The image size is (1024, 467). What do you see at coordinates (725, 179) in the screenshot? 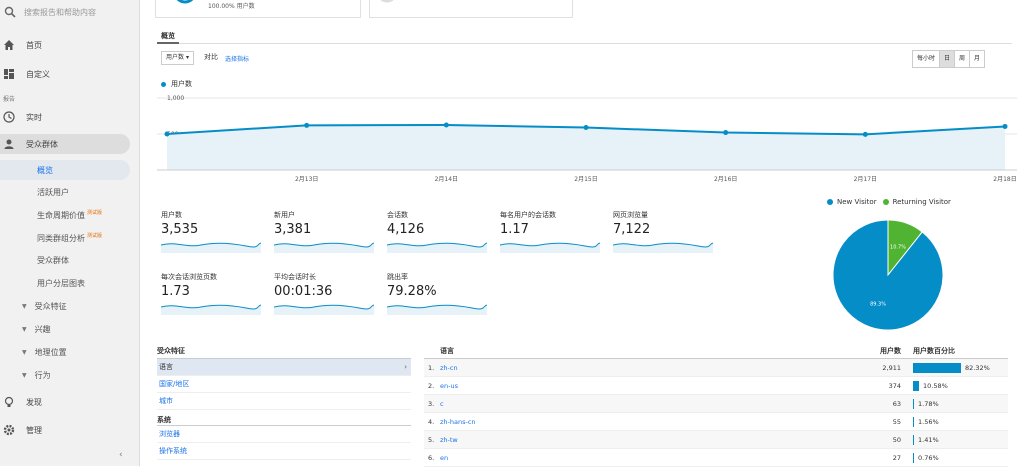
I see `x-tick-label: 2月16日` at bounding box center [725, 179].